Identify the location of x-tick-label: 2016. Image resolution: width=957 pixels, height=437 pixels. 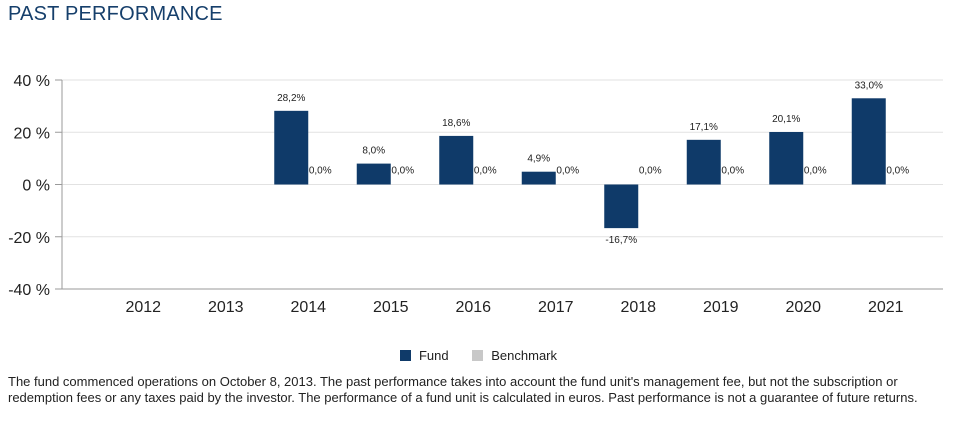
(473, 307).